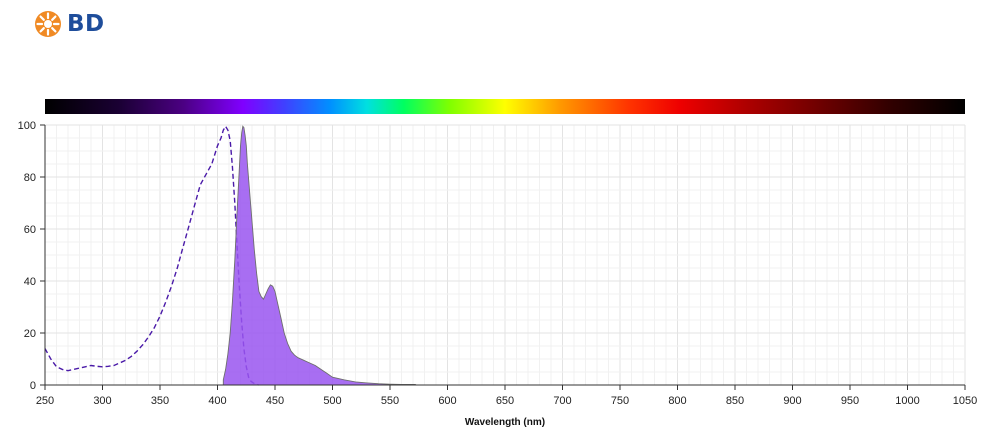 This screenshot has width=990, height=435. What do you see at coordinates (677, 401) in the screenshot?
I see `x-tick-label: 800` at bounding box center [677, 401].